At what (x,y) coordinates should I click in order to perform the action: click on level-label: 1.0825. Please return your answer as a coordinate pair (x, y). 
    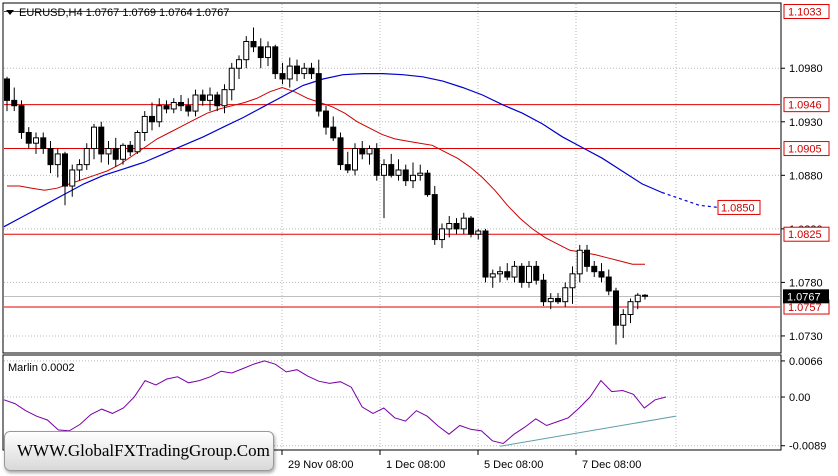
    Looking at the image, I should click on (805, 235).